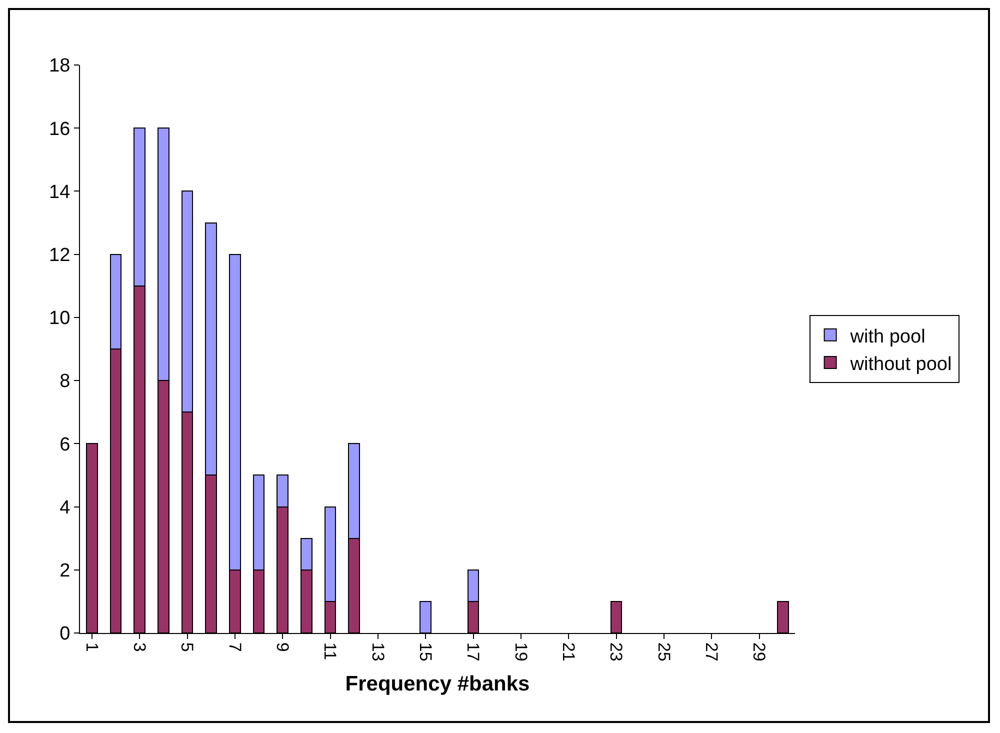 The width and height of the screenshot is (1000, 733). Describe the element at coordinates (59, 66) in the screenshot. I see `y-tick-label: 18` at that location.